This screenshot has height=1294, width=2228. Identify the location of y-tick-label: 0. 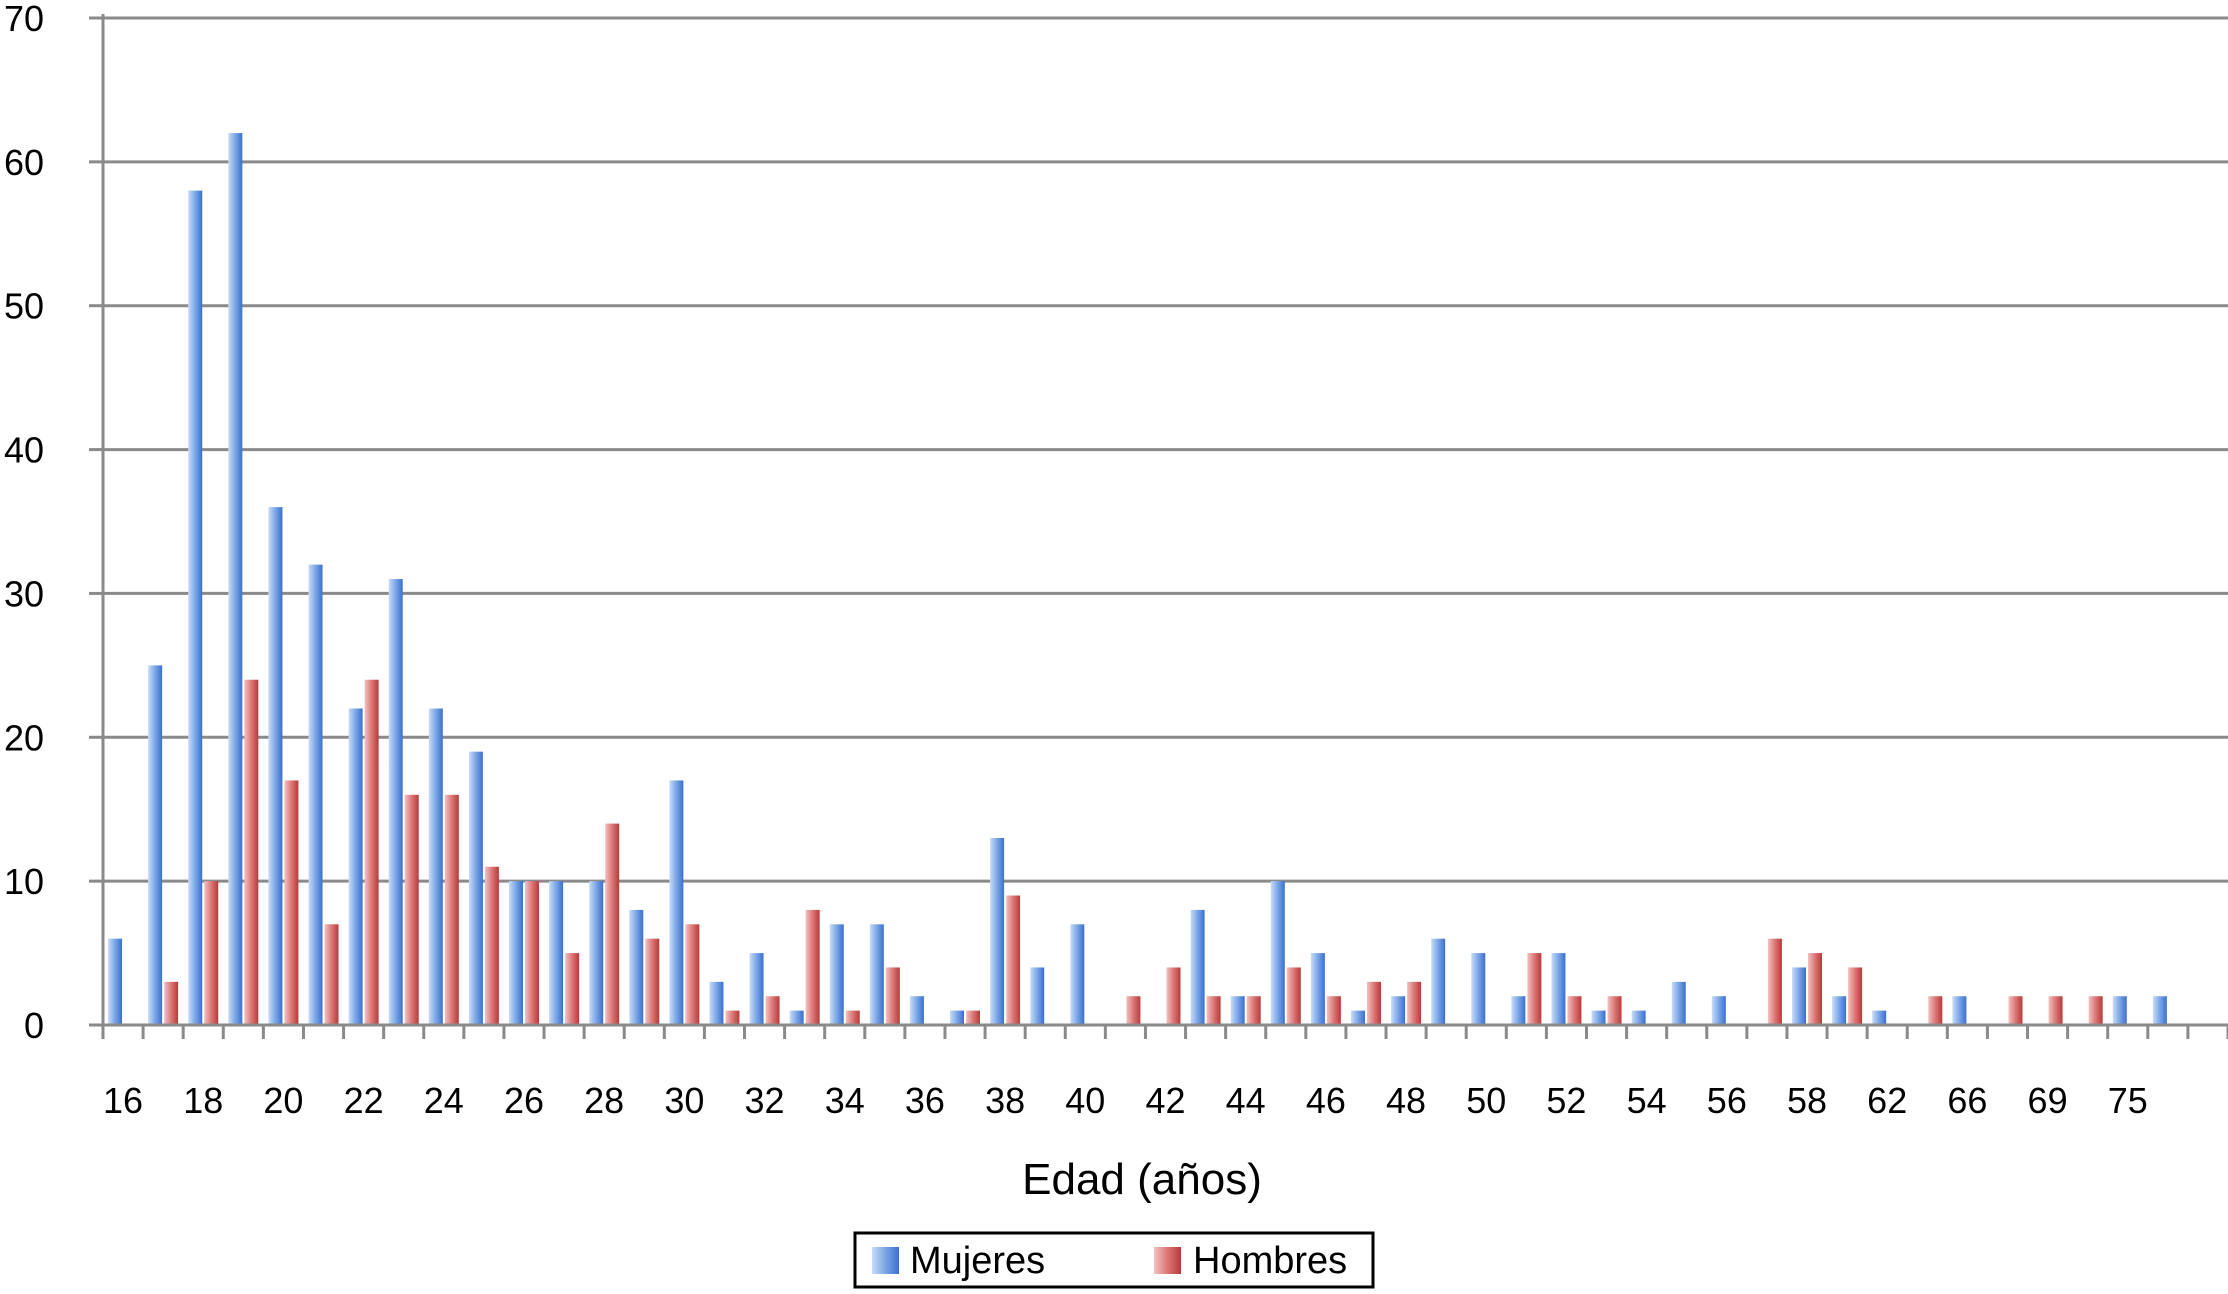
(34, 1025).